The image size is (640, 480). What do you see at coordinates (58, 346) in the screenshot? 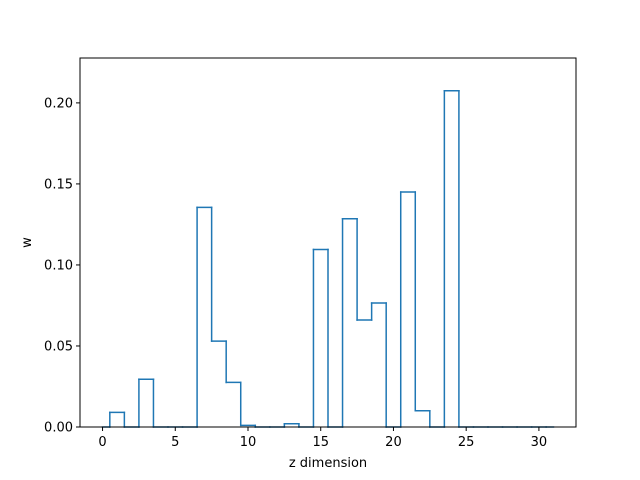
I see `y-tick-label: 0.05` at bounding box center [58, 346].